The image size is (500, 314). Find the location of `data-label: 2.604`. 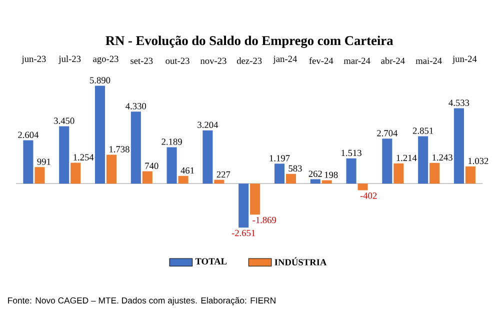

data-label: 2.604 is located at coordinates (28, 135).